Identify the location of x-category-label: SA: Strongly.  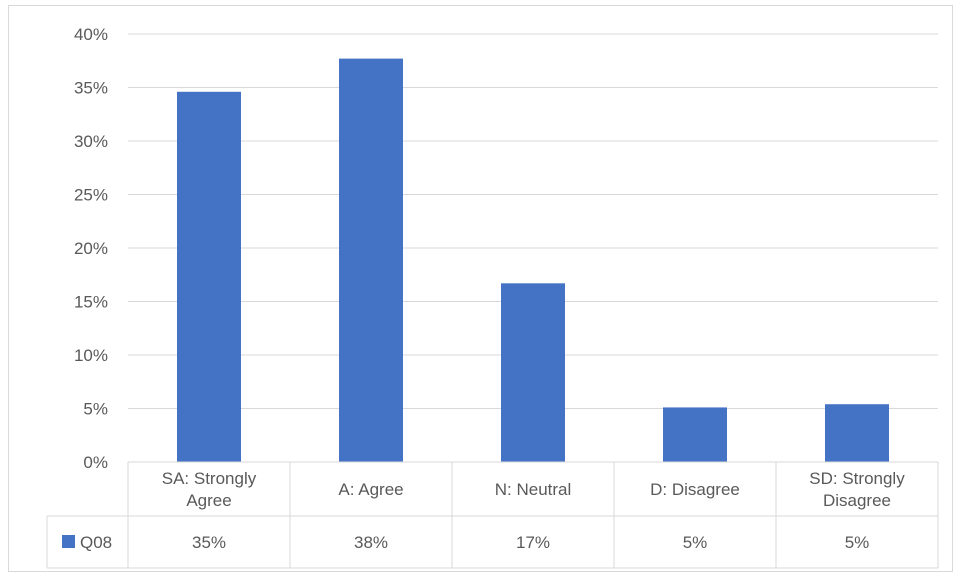
(209, 478).